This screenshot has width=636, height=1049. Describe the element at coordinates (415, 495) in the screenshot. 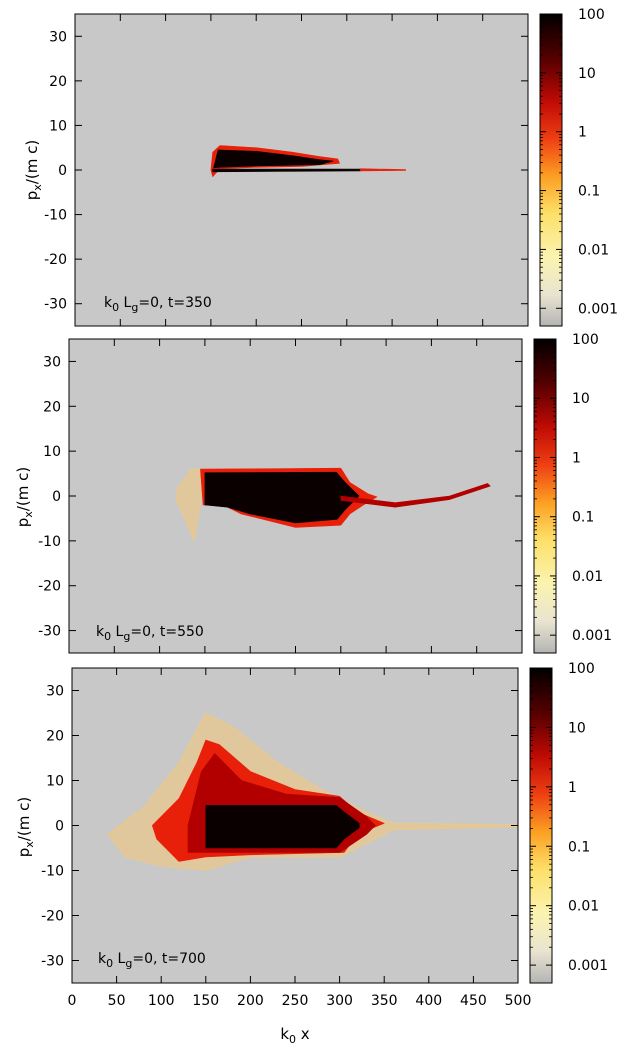

I see `density-region-mid` at that location.